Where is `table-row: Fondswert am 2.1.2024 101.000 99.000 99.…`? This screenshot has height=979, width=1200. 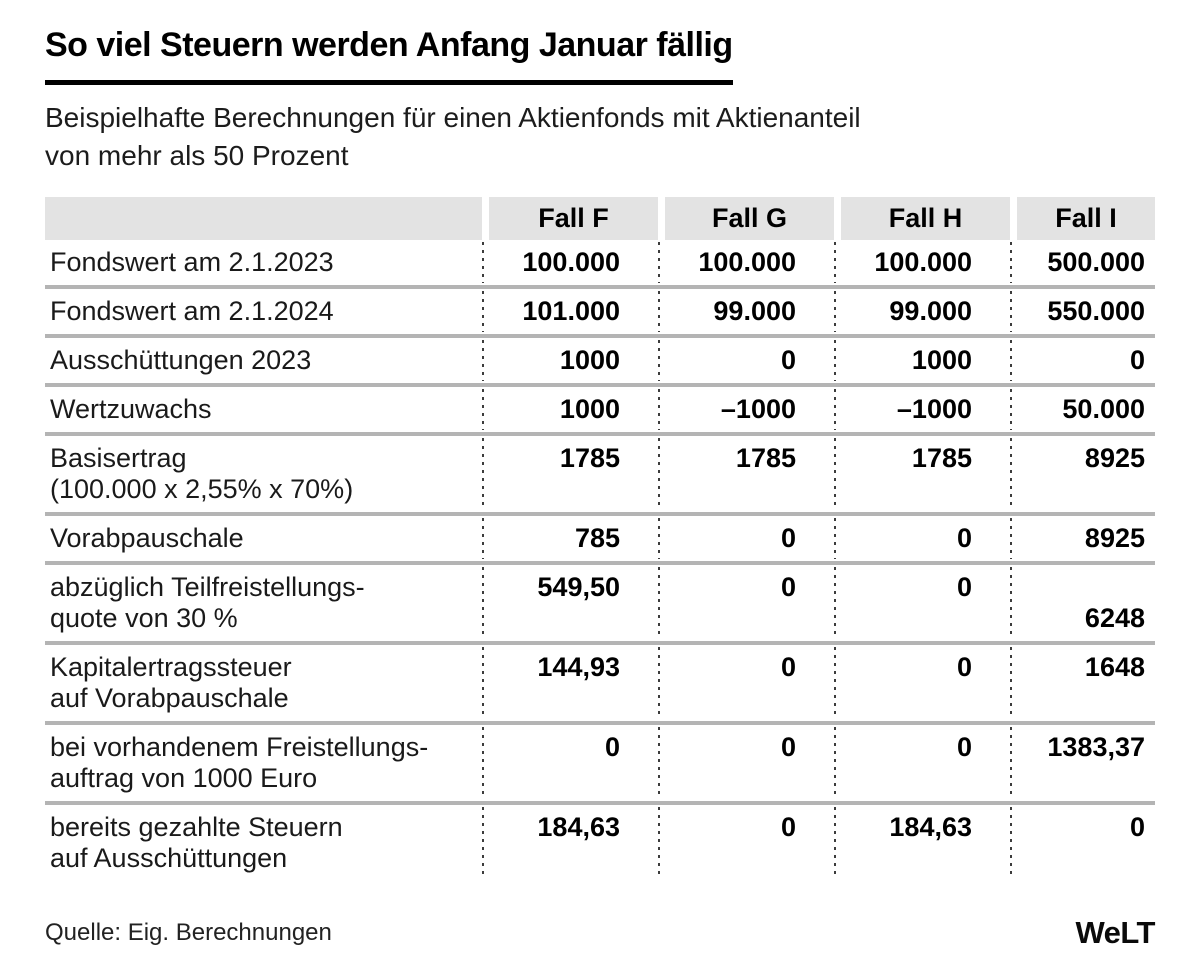
table-row: Fondswert am 2.1.2024 101.000 99.000 99.… is located at coordinates (600, 309).